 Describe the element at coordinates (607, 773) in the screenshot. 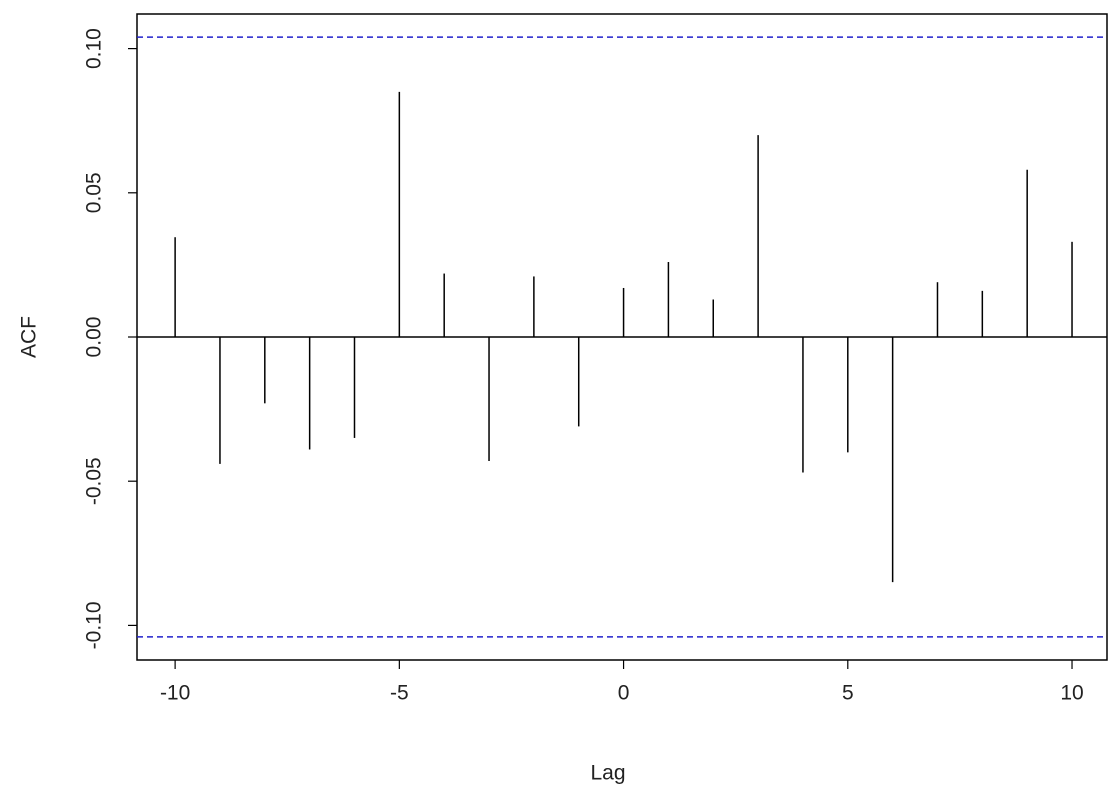

I see `x-axis-label: Lag` at that location.